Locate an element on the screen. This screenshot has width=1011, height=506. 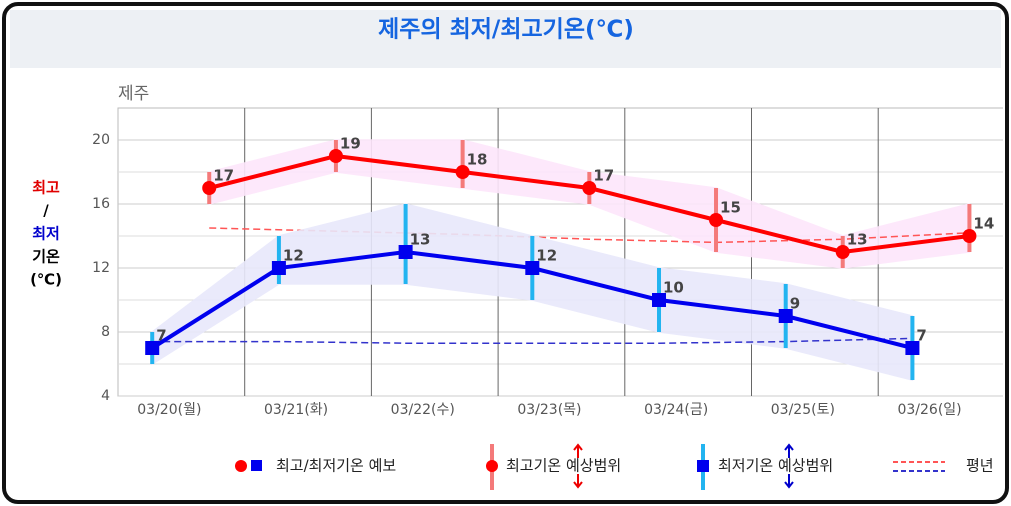
chart-title: 제주의 최저/최고기온(℃) is located at coordinates (506, 30).